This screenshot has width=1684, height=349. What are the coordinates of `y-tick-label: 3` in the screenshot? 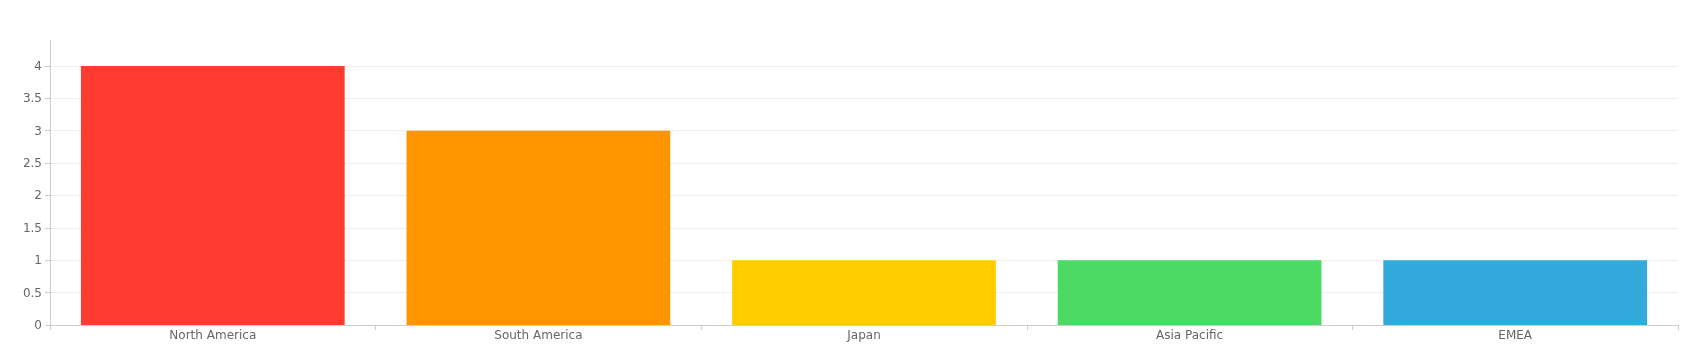 It's located at (38, 130).